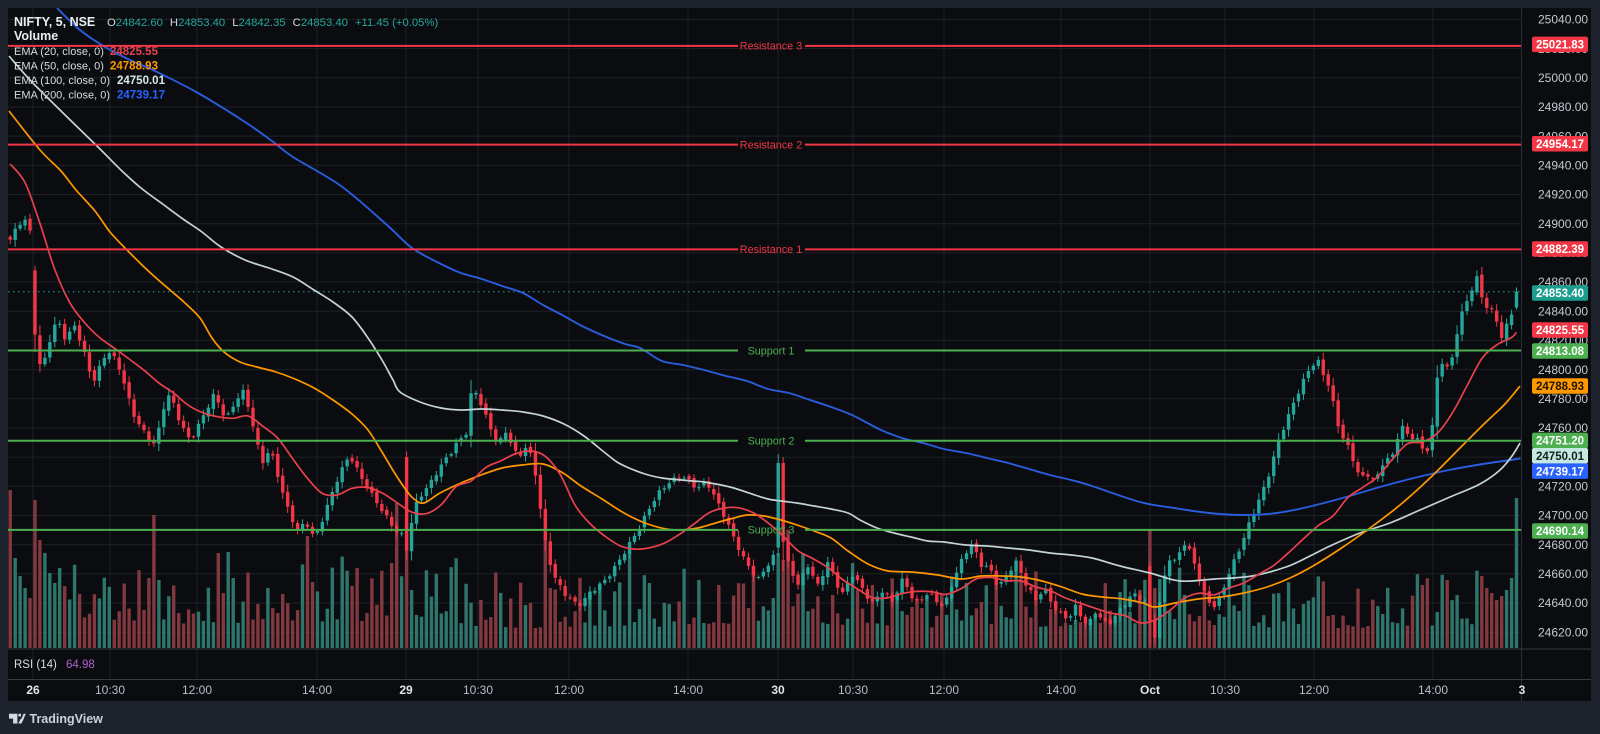 The image size is (1600, 734). Describe the element at coordinates (406, 690) in the screenshot. I see `svg-text: 29` at that location.